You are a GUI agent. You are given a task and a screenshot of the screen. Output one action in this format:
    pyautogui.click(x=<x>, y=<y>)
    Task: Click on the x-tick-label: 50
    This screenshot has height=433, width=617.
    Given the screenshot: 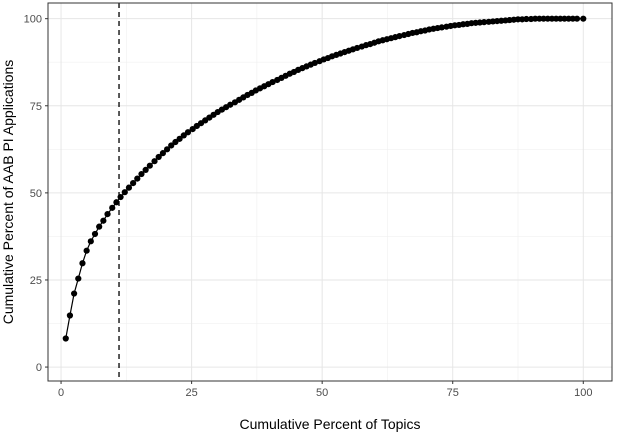 What is the action you would take?
    pyautogui.click(x=322, y=393)
    